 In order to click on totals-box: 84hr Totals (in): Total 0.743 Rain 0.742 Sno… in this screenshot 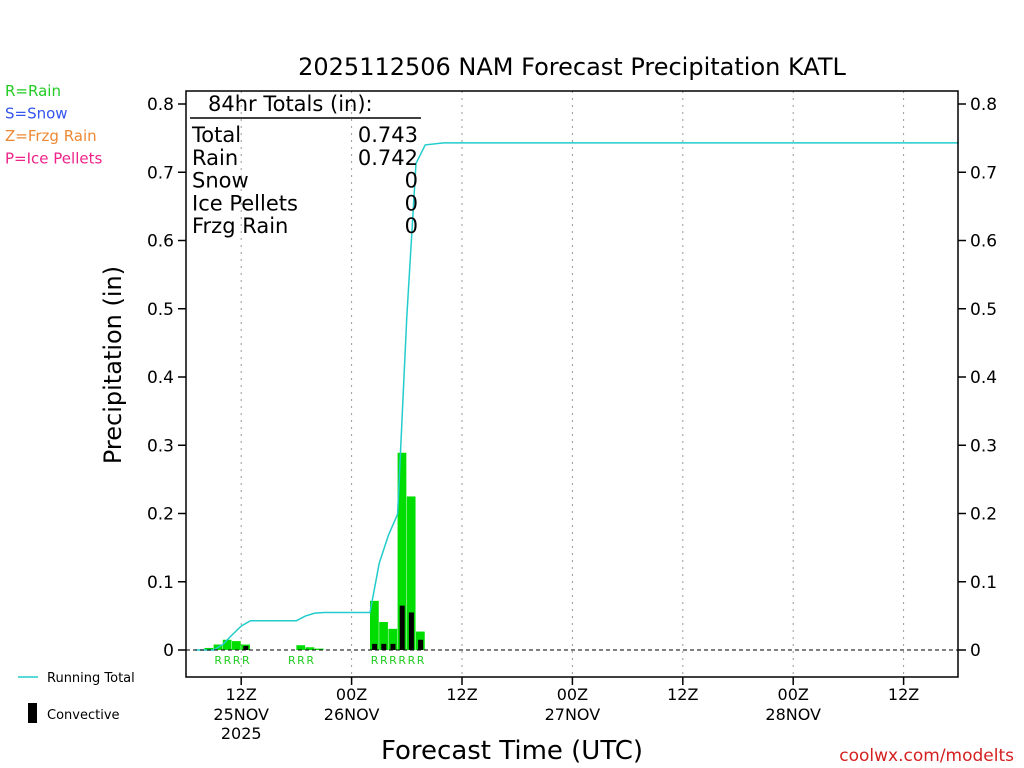, I will do `click(305, 165)`.